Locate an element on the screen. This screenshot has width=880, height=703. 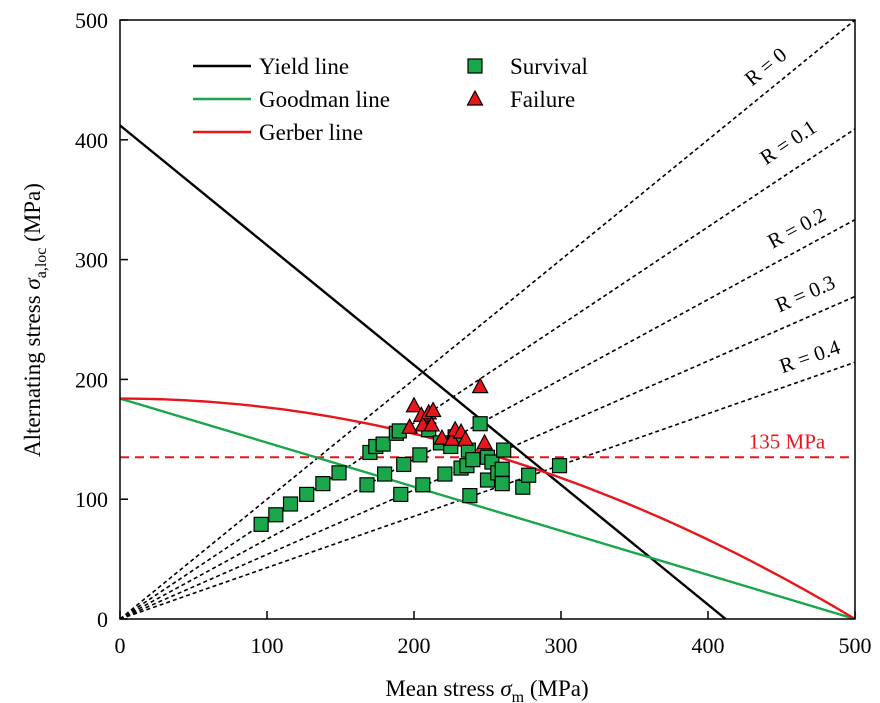
ratio-label-1: R = 0.1 is located at coordinates (787, 142).